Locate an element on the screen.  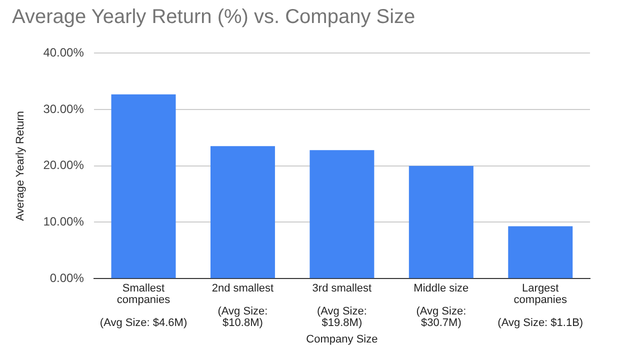
y-tick-label: 10.00% is located at coordinates (63, 221).